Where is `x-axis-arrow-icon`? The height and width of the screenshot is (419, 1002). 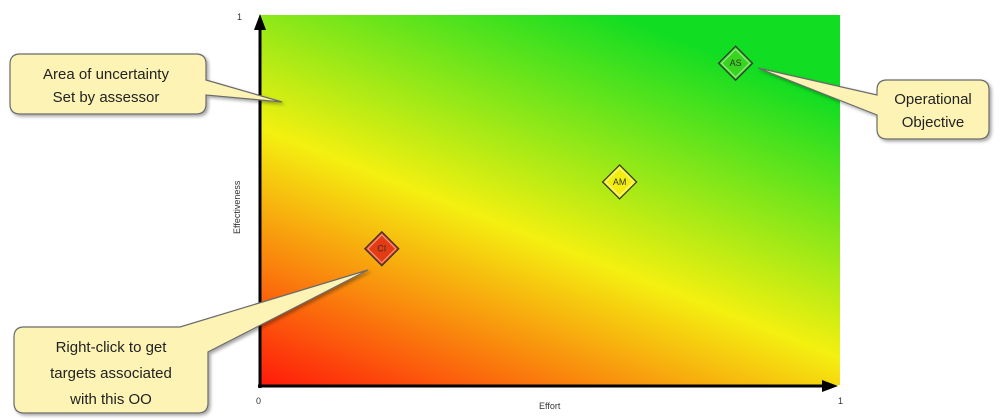
x-axis-arrow-icon is located at coordinates (830, 386).